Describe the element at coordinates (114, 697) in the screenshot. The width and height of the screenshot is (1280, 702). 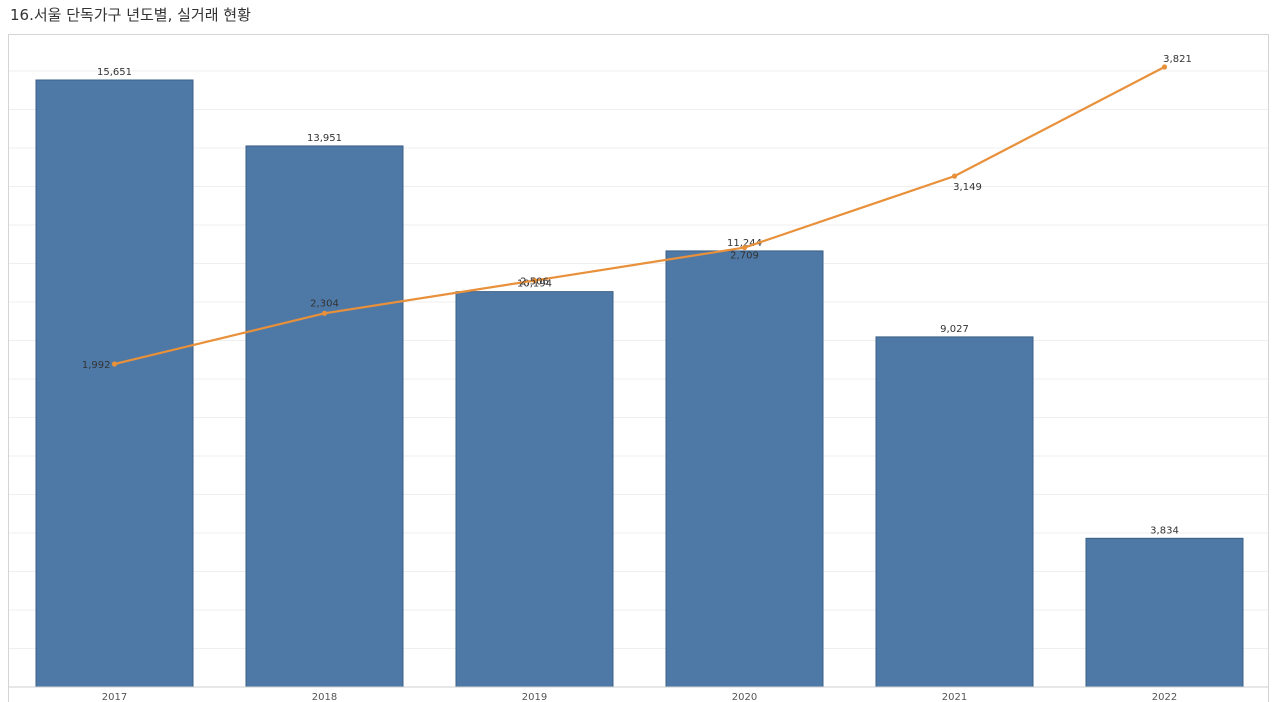
I see `x-tick-label-2017: 2017` at that location.